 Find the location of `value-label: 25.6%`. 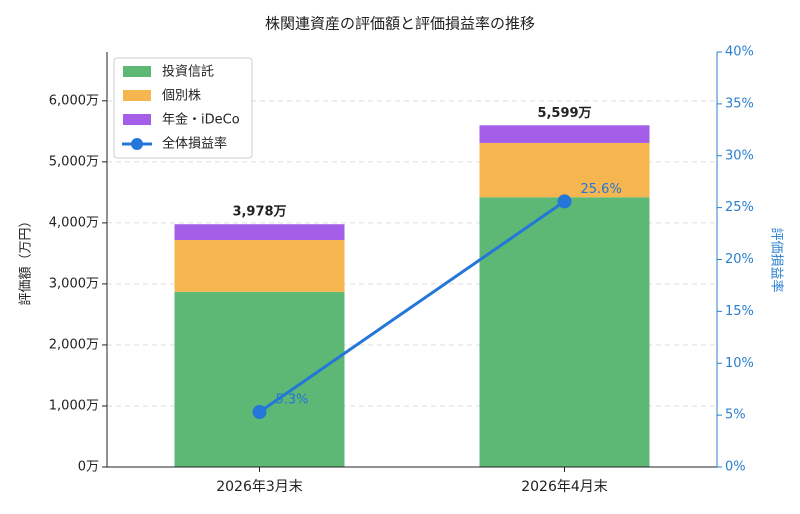

value-label: 25.6% is located at coordinates (601, 189).